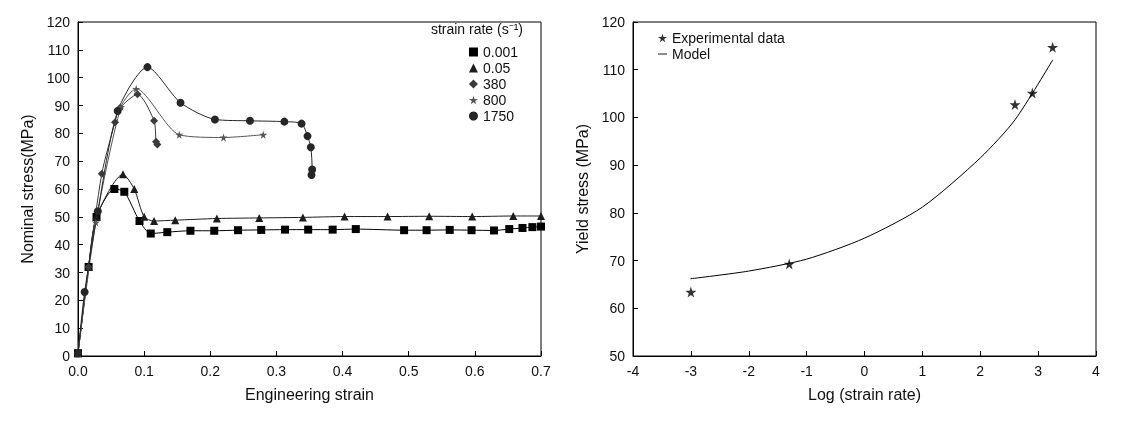 The image size is (1138, 423). Describe the element at coordinates (922, 371) in the screenshot. I see `x-tick-label: 1` at that location.